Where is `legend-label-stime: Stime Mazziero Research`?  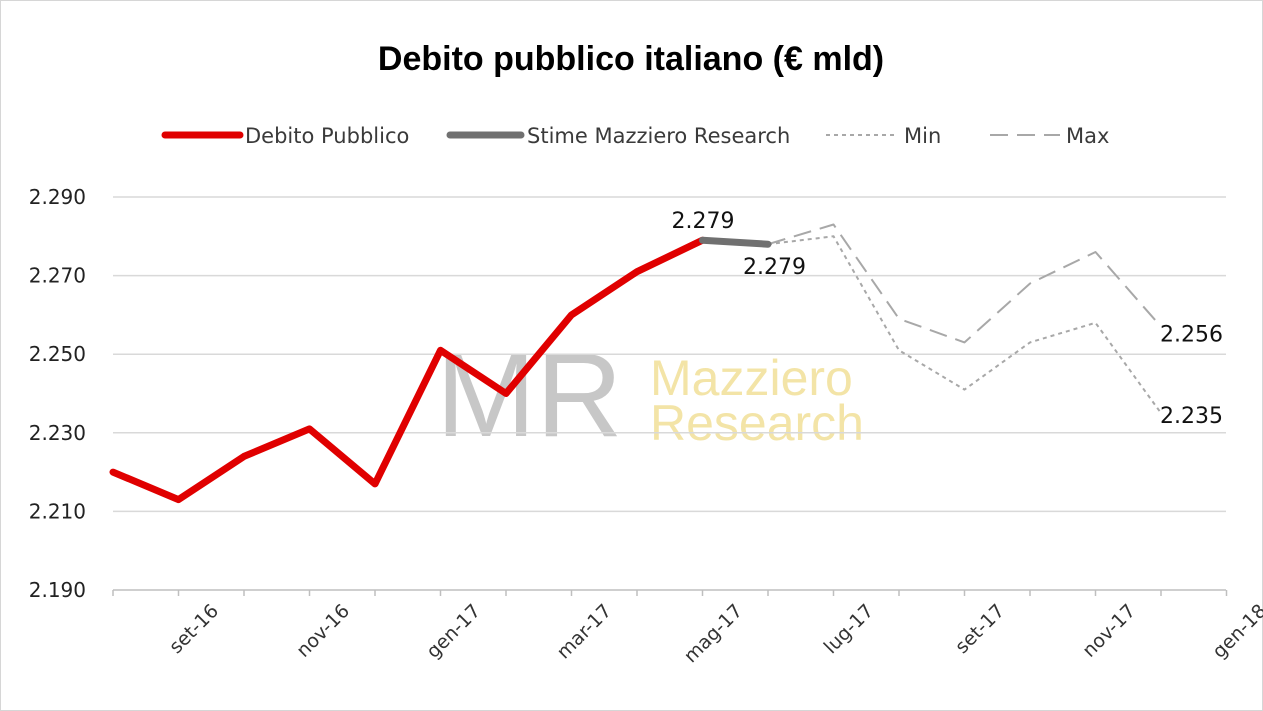 legend-label-stime: Stime Mazziero Research is located at coordinates (658, 136).